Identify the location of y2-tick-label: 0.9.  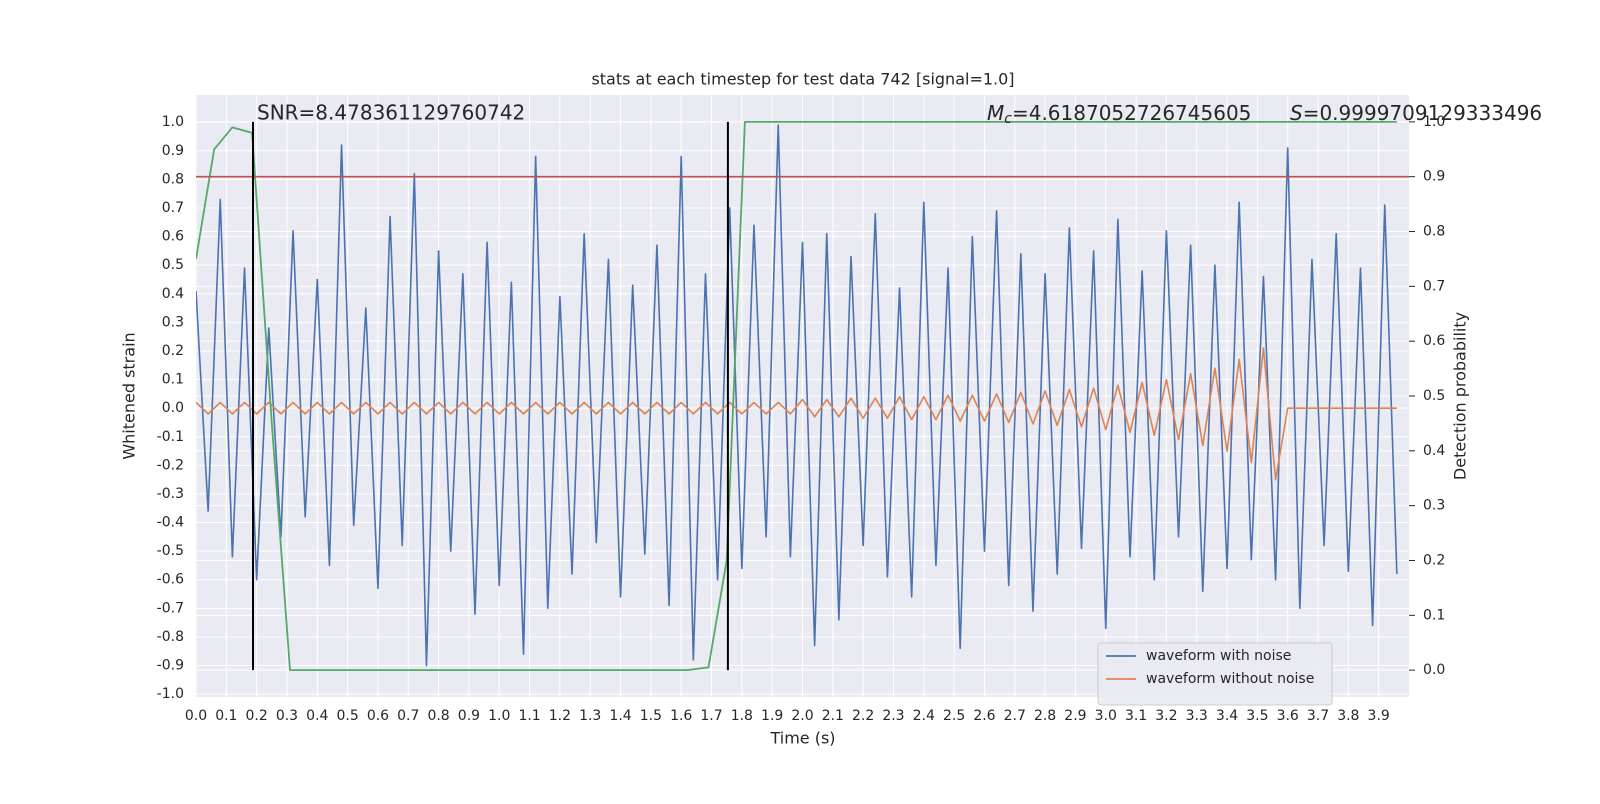
(1434, 177).